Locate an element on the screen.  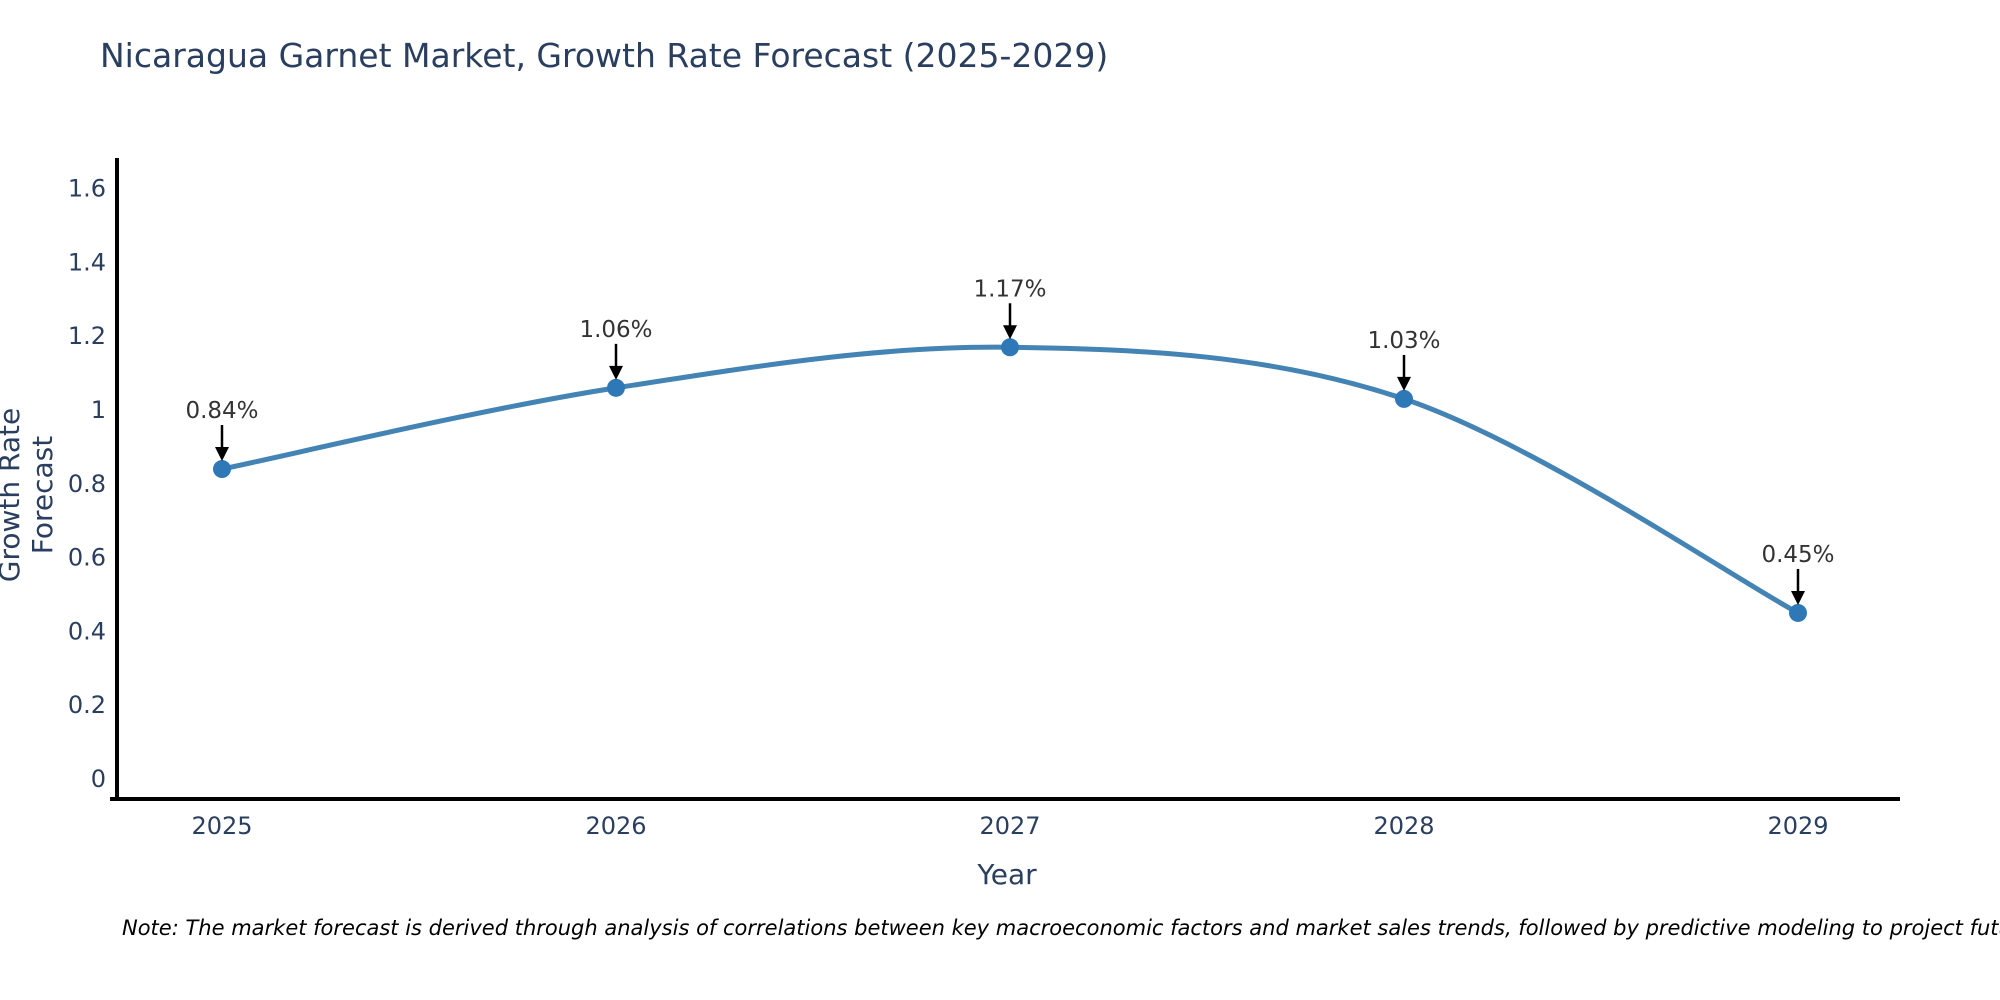
y-axis-title: Growth Rate Forecast is located at coordinates (29, 495).